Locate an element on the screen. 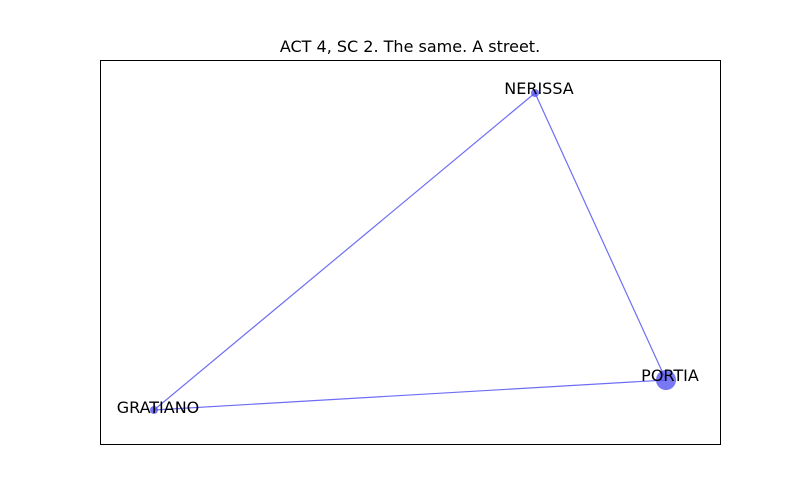  node-nerissa is located at coordinates (535, 93).